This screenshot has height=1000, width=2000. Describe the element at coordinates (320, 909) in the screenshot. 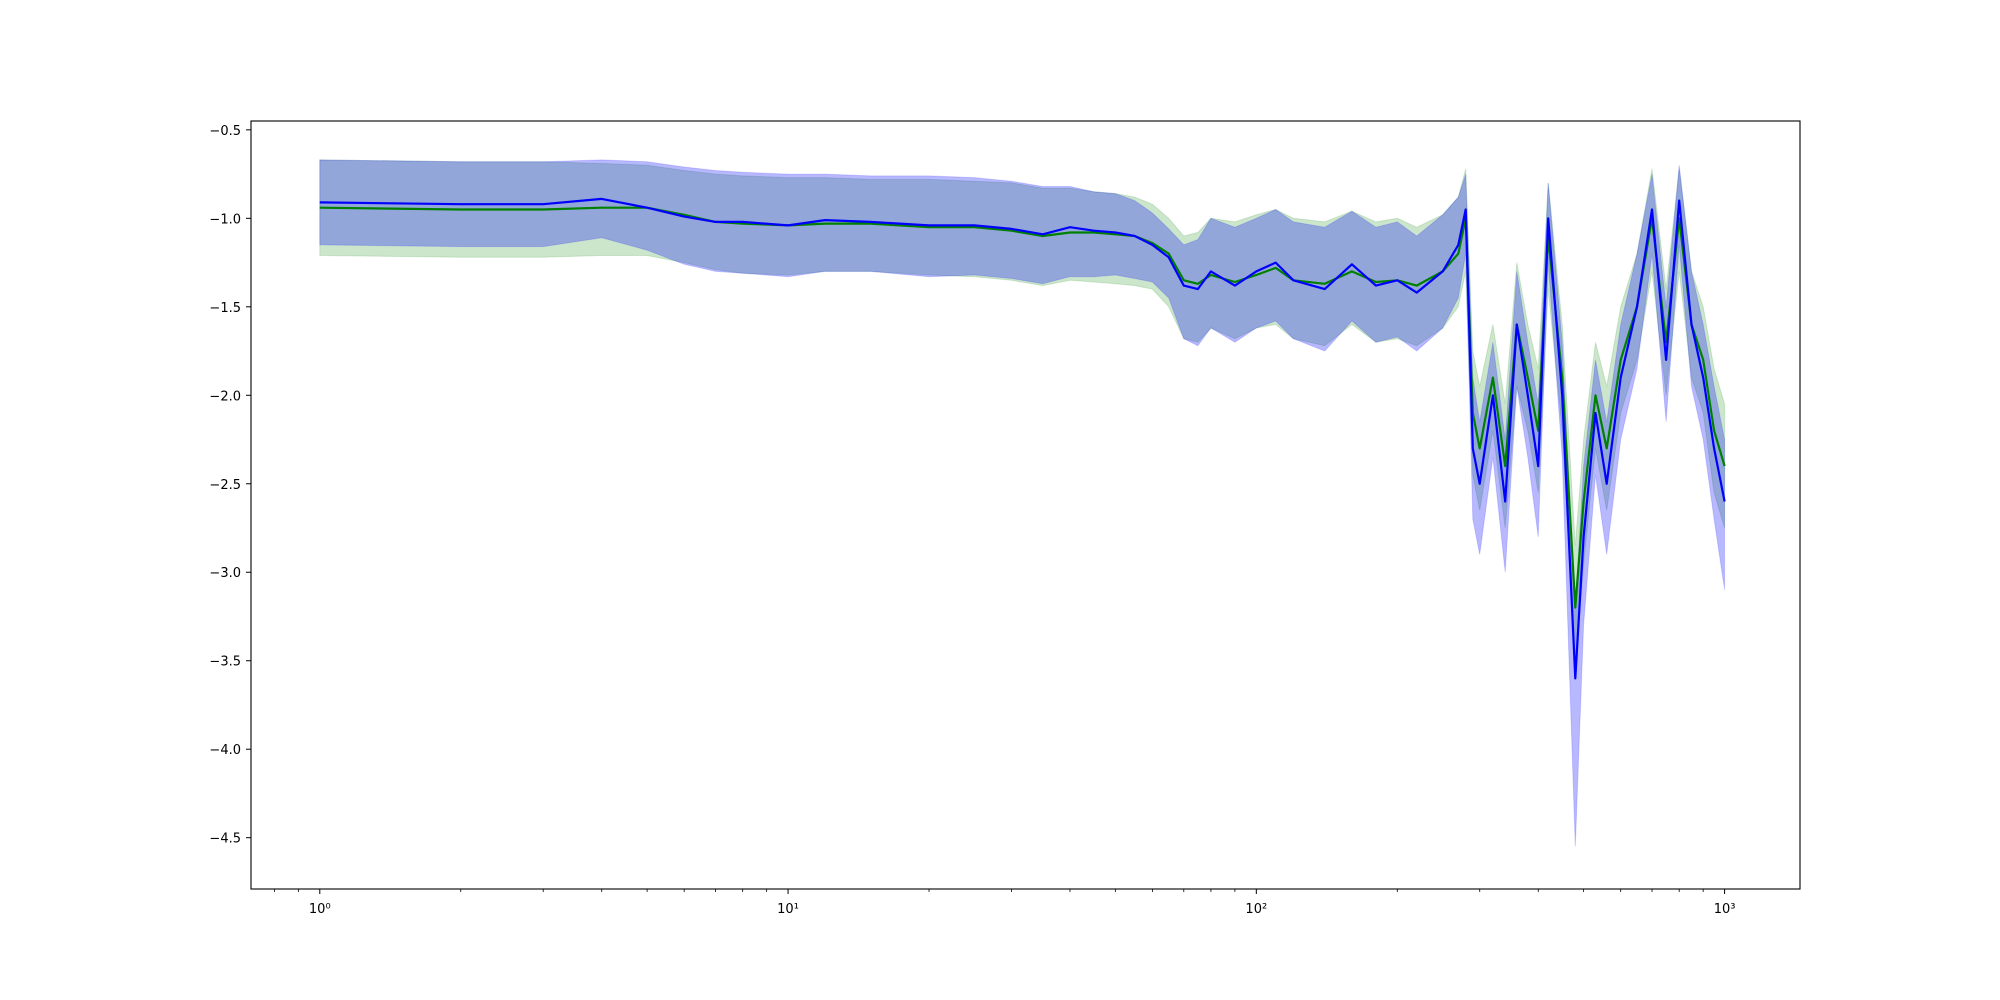

I see `x-tick-label: 10⁰` at that location.